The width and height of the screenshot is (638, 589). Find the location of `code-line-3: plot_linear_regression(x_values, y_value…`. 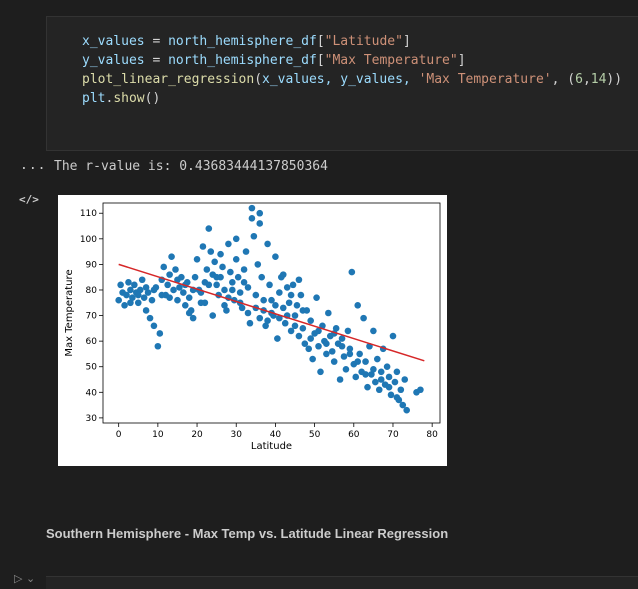

code-line-3: plot_linear_regression(x_values, y_value… is located at coordinates (352, 79).